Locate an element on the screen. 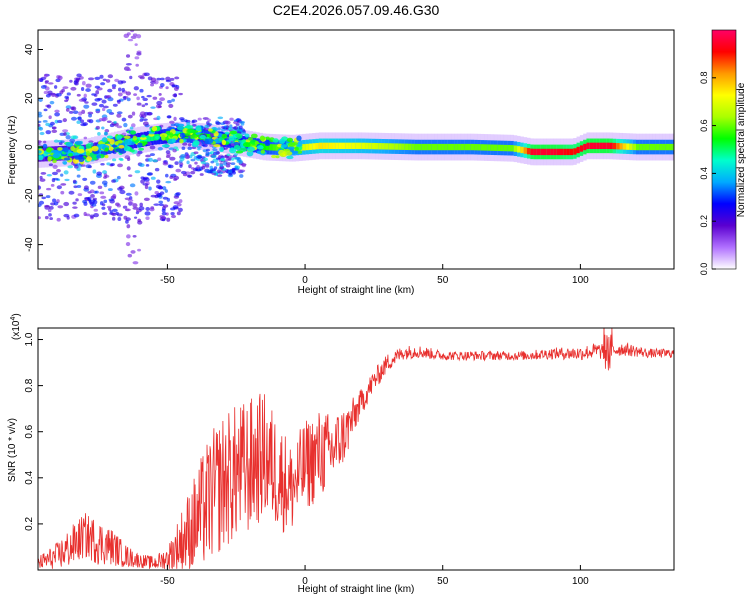 This screenshot has width=750, height=600. y-tick-label: -40 is located at coordinates (29, 244).